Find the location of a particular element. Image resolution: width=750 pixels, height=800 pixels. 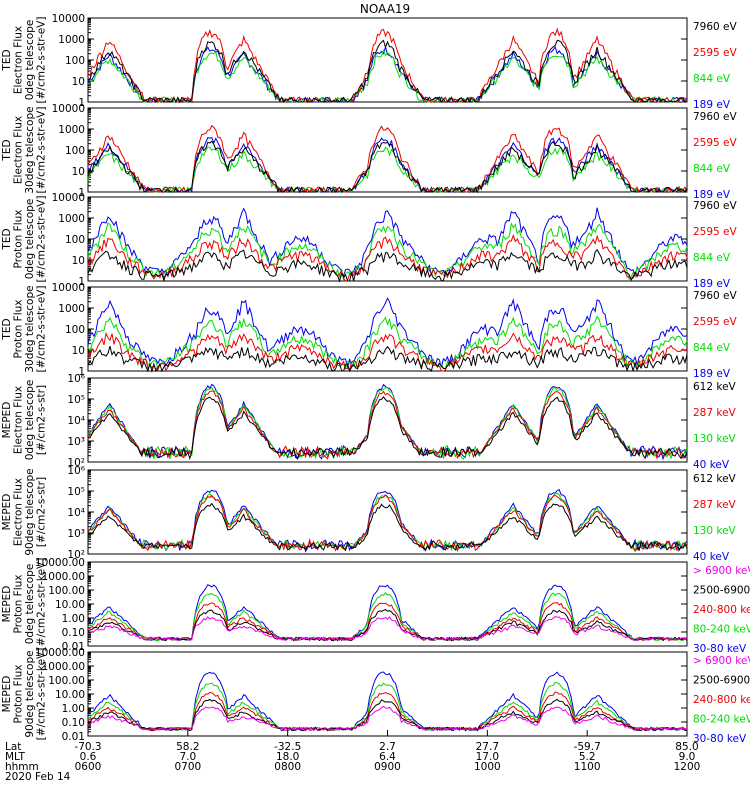

x-tick-label: 6.4 is located at coordinates (387, 757).